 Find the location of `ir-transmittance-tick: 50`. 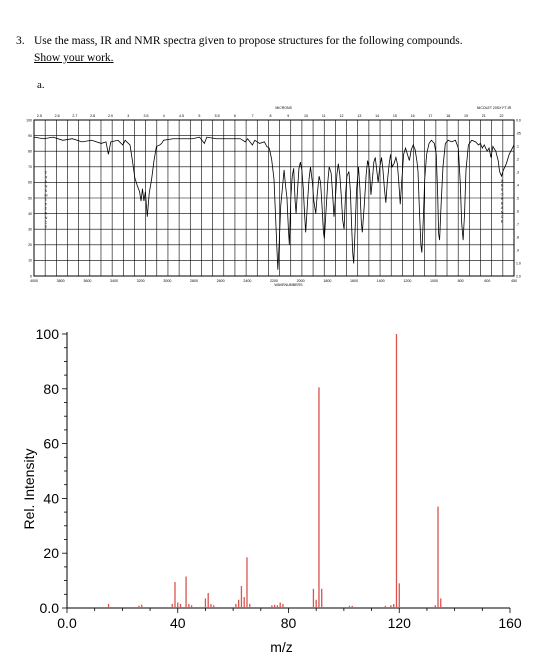

ir-transmittance-tick: 50 is located at coordinates (30, 198).